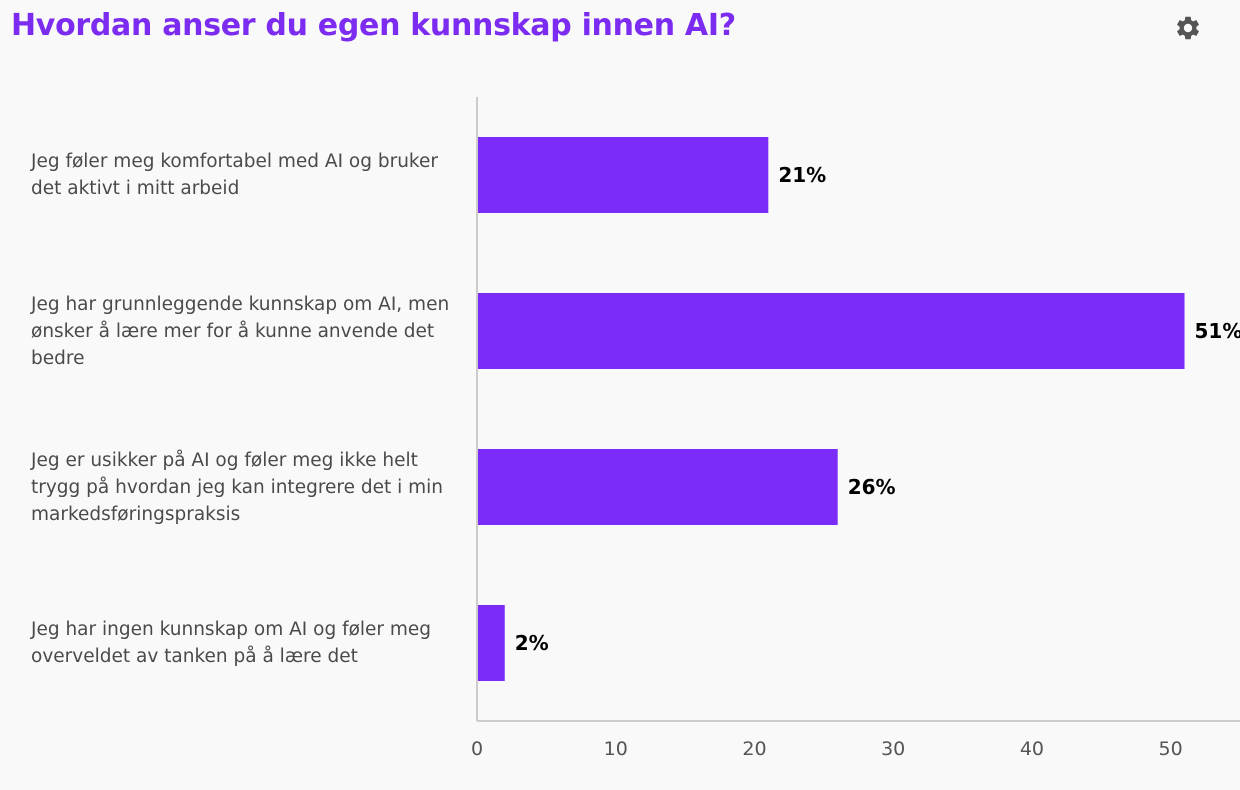 The height and width of the screenshot is (790, 1240). Describe the element at coordinates (1217, 331) in the screenshot. I see `bar-value-label: 51%` at that location.